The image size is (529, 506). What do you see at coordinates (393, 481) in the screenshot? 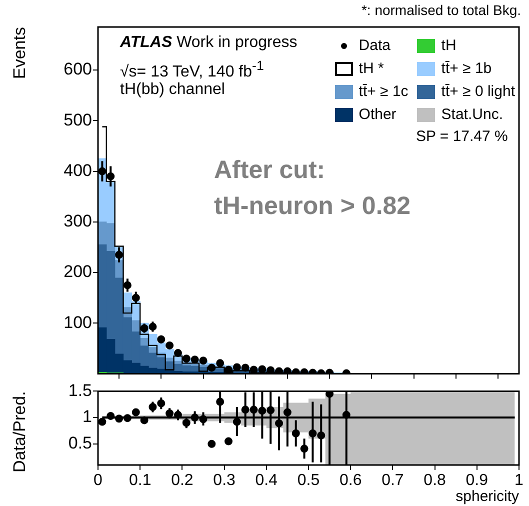
I see `x-tick-label: 0.7` at bounding box center [393, 481].